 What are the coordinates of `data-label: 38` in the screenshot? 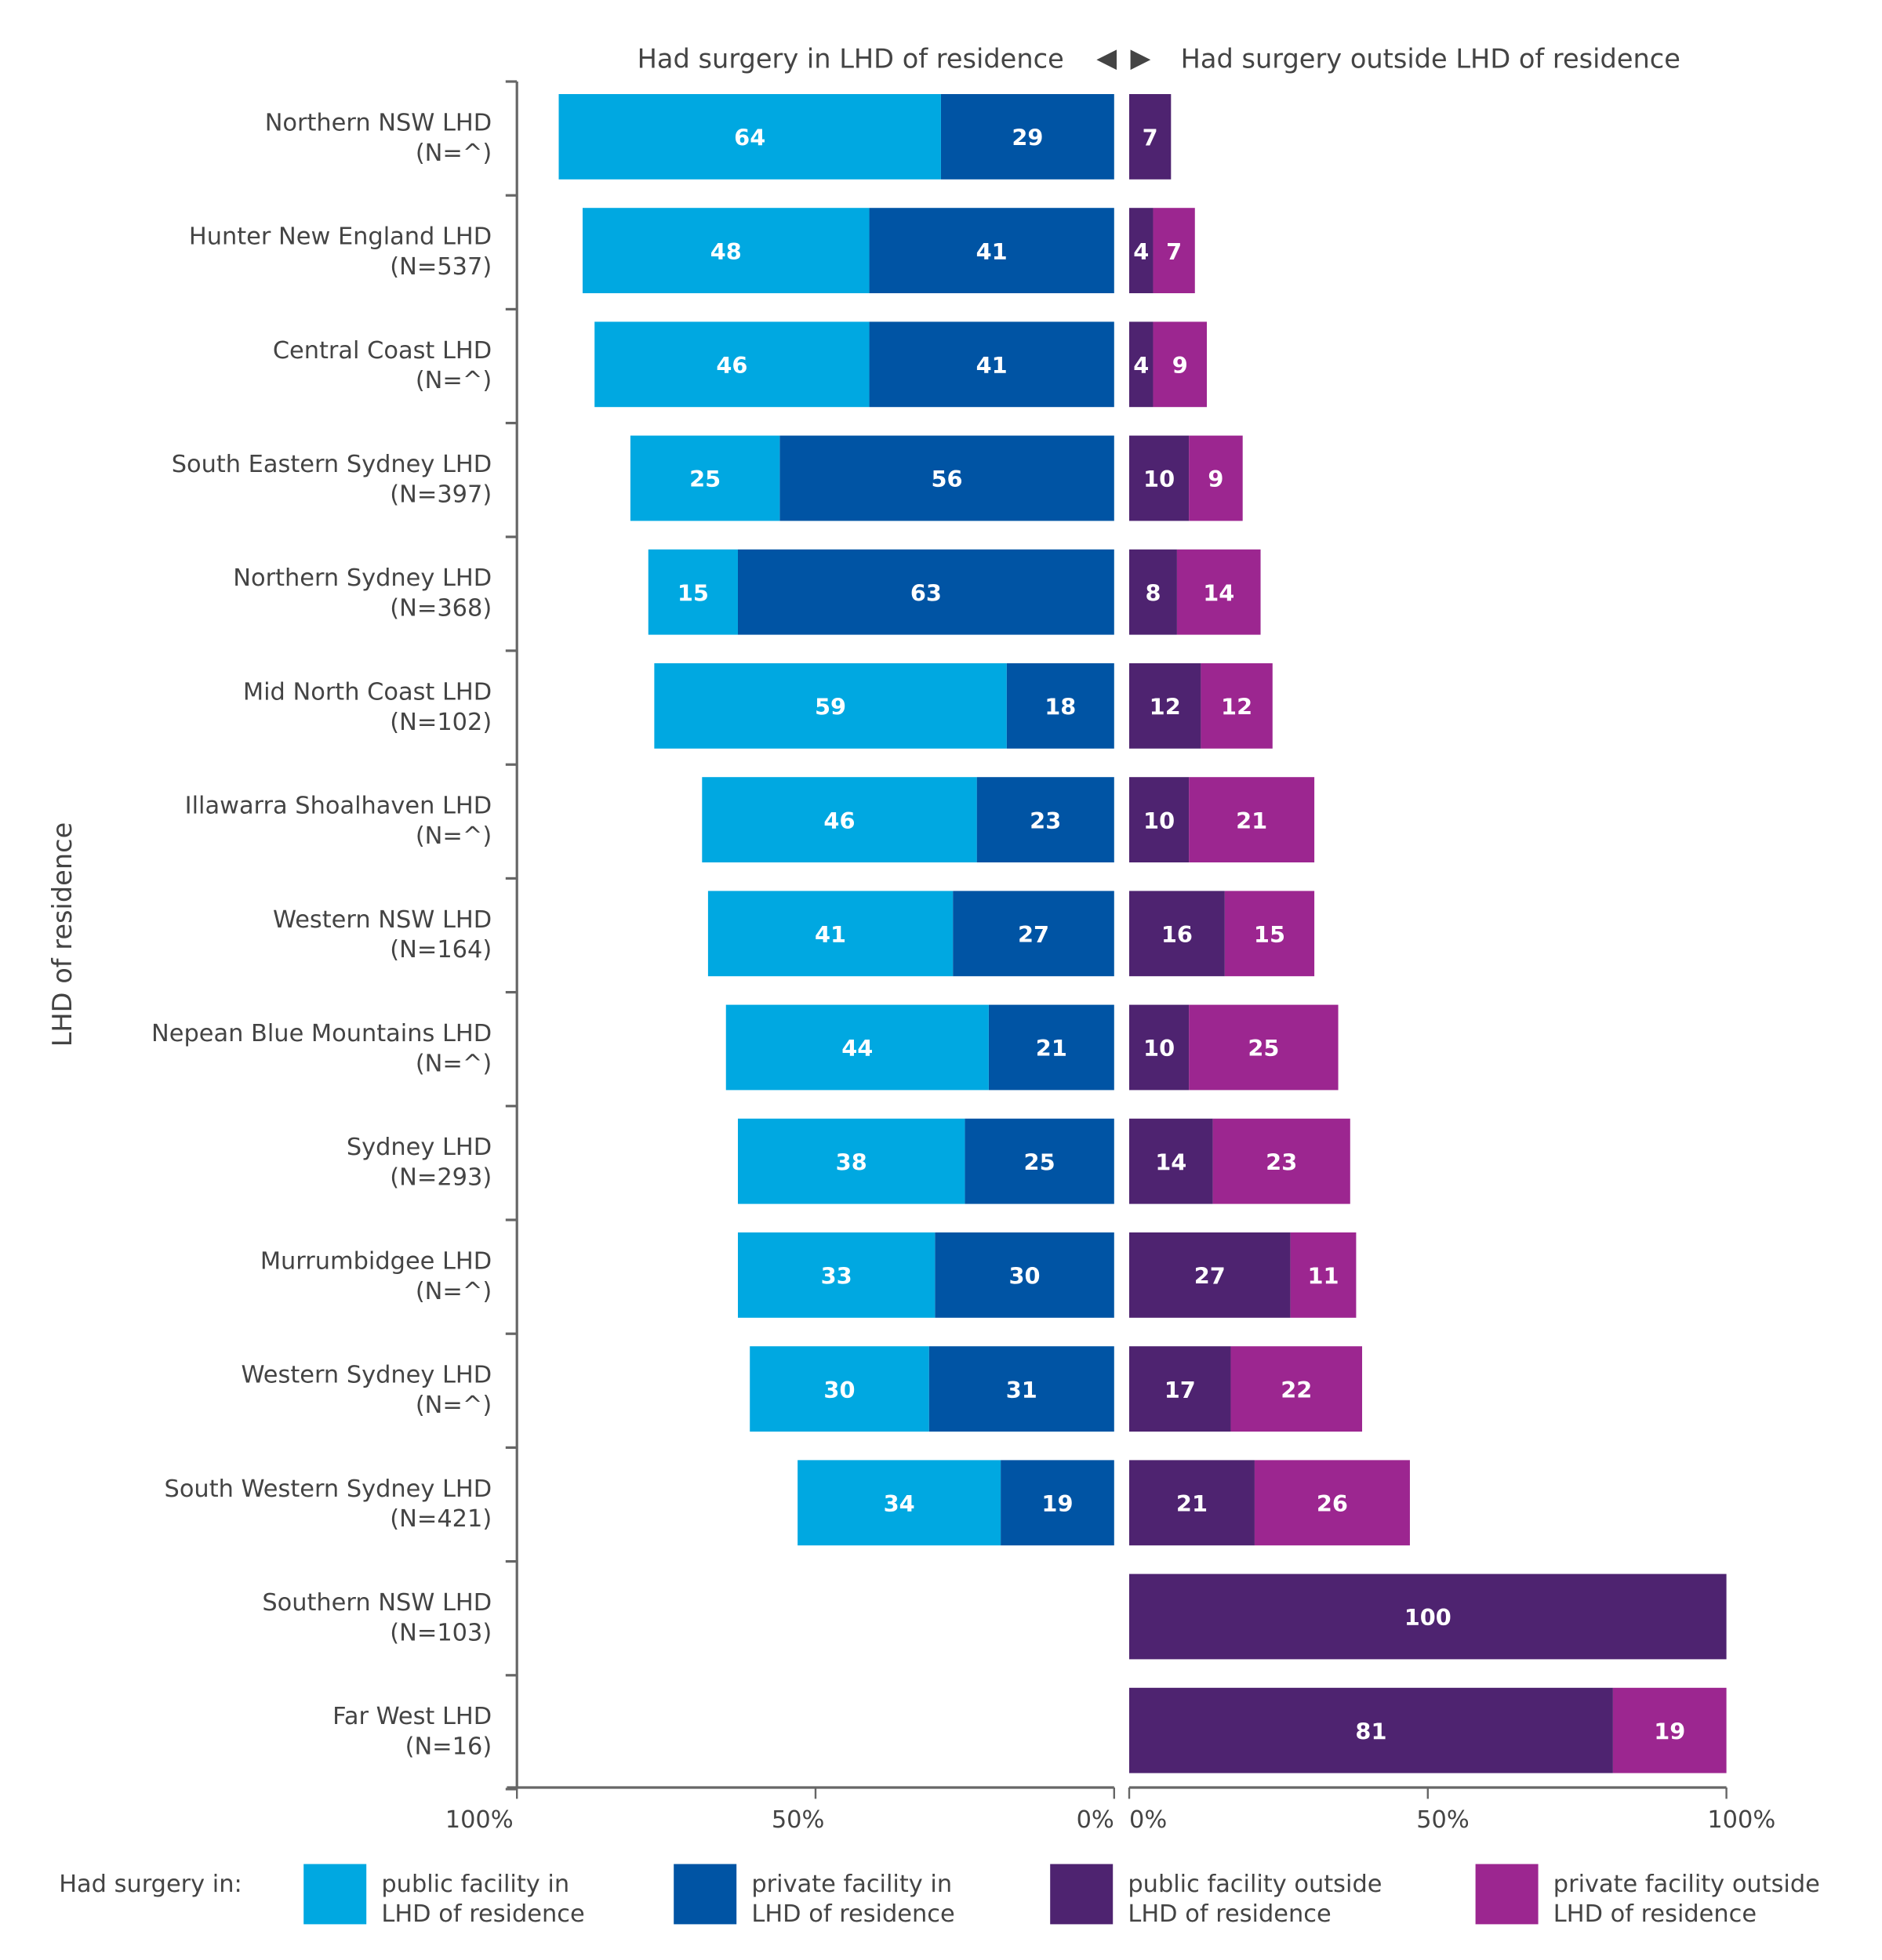 It's located at (851, 1162).